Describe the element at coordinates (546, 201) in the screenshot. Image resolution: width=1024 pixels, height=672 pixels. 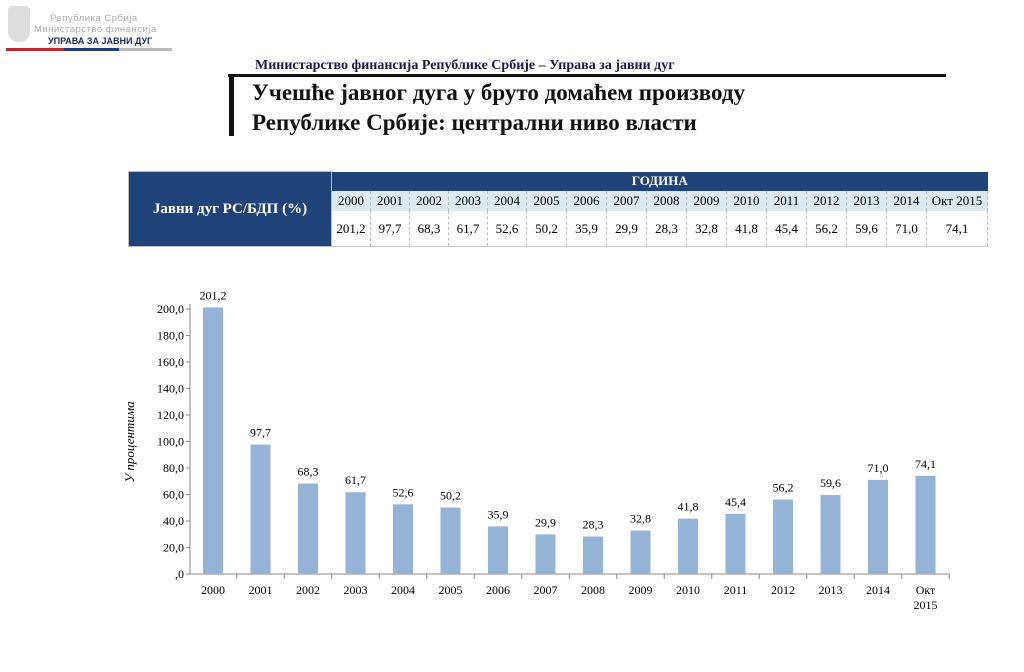
I see `year-cell: 2005` at that location.